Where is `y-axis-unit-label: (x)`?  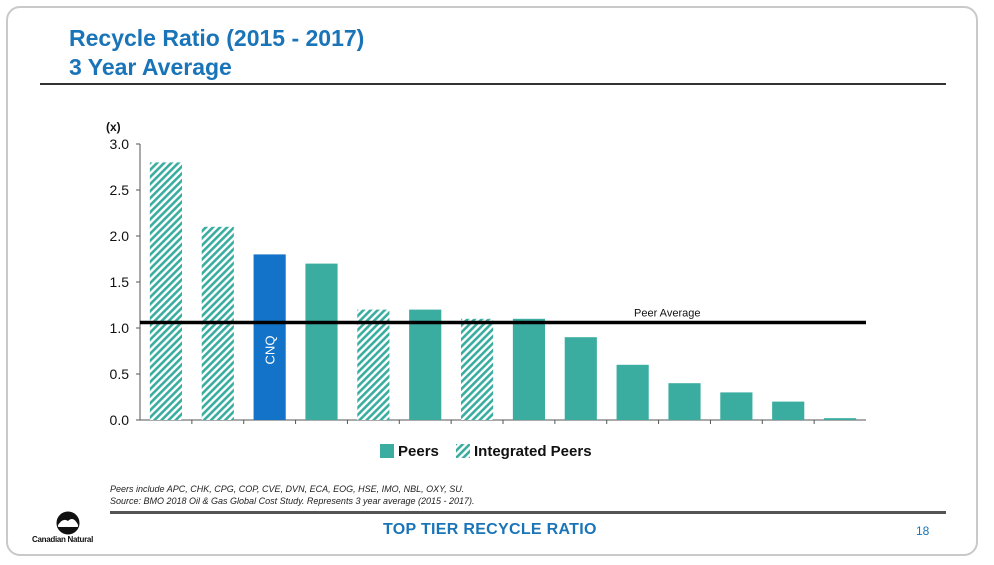 y-axis-unit-label: (x) is located at coordinates (113, 127).